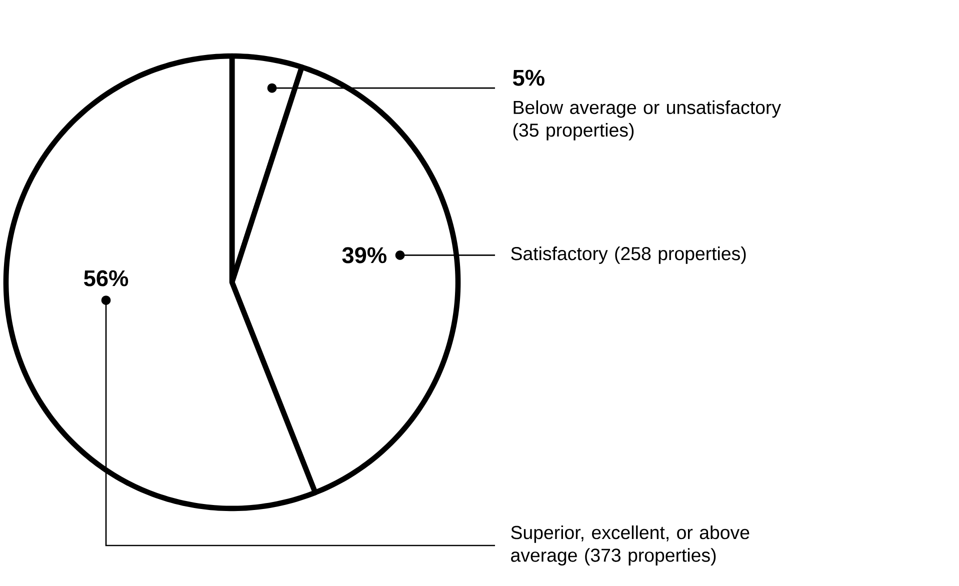 The image size is (959, 586). What do you see at coordinates (364, 255) in the screenshot?
I see `data-label: 39%` at bounding box center [364, 255].